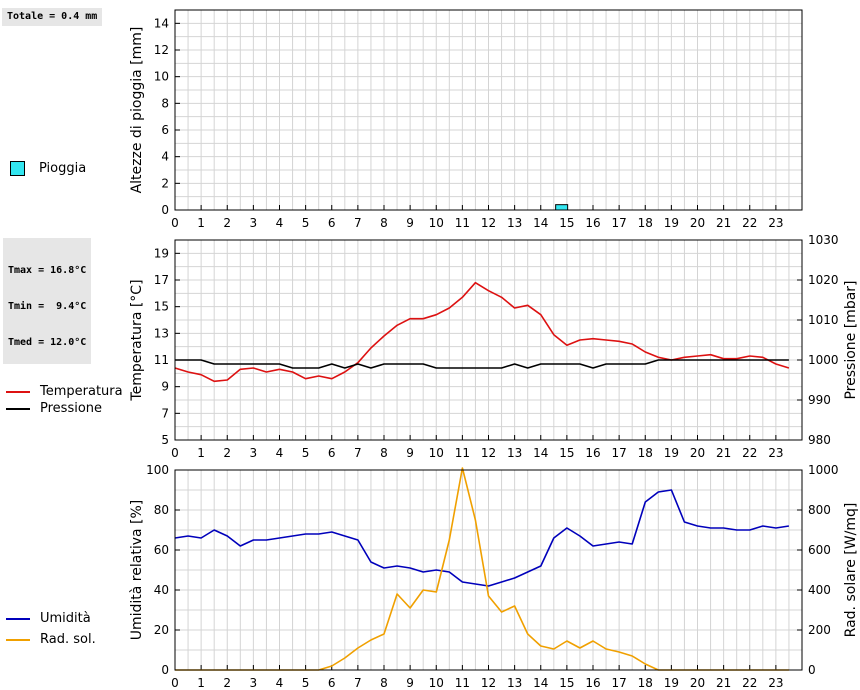 Image resolution: width=860 pixels, height=690 pixels. Describe the element at coordinates (592, 453) in the screenshot. I see `temp-x-tick-label: 16` at that location.